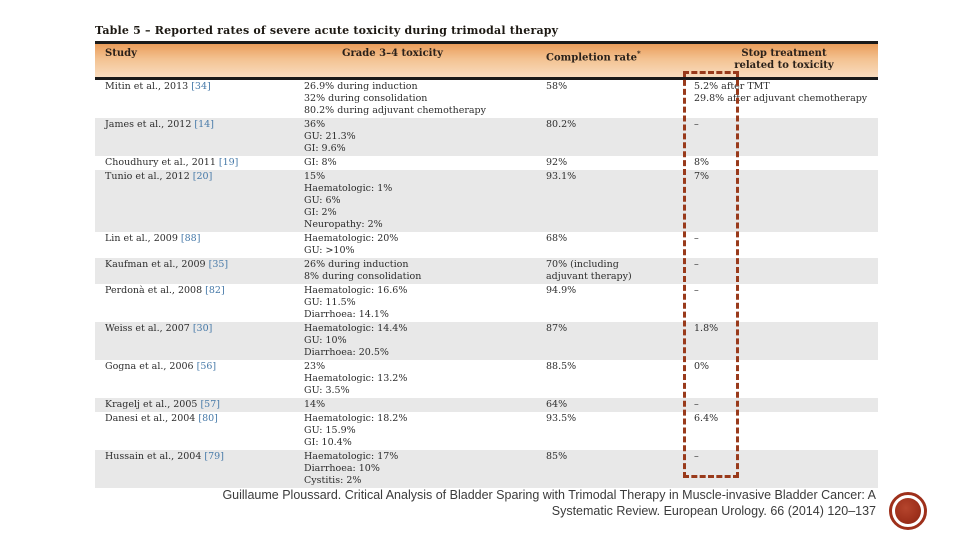  I want to click on toxicity-cell: Haematologic: 20% GU: >10%, so click(420, 245).